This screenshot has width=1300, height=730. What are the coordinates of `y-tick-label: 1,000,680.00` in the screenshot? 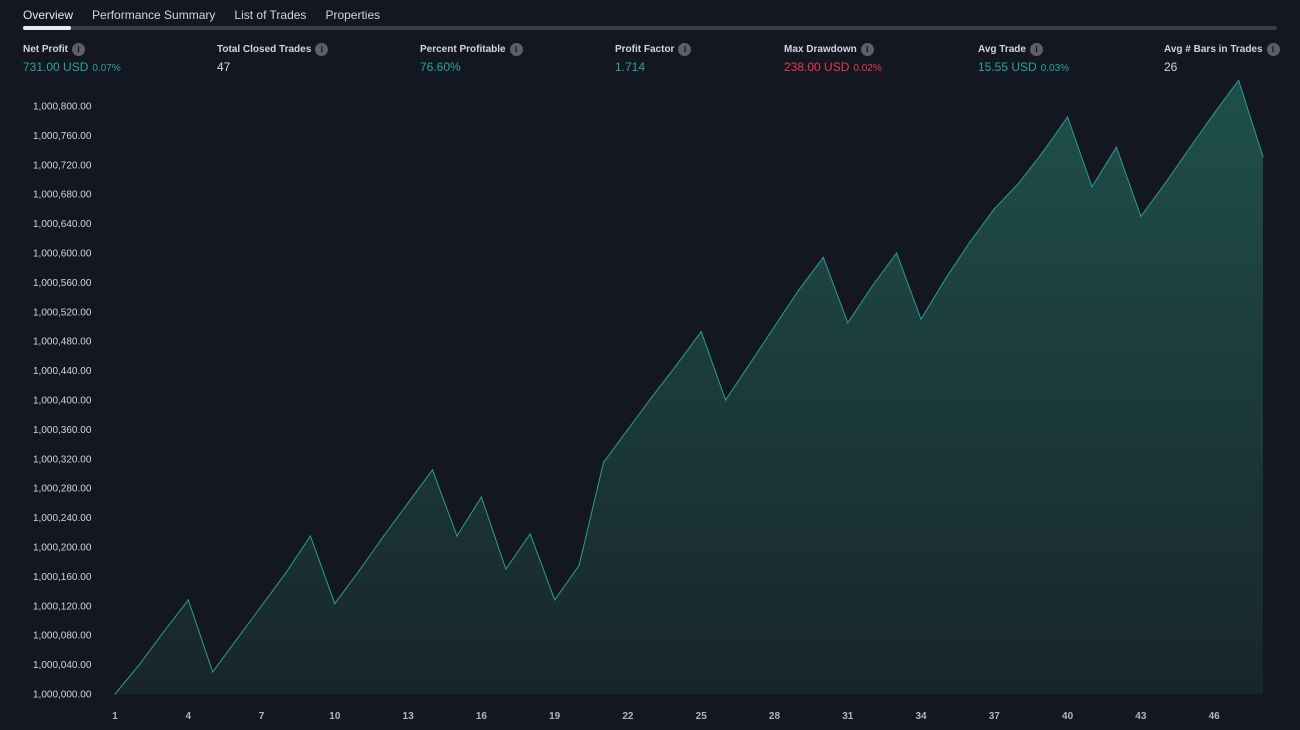 It's located at (62, 195).